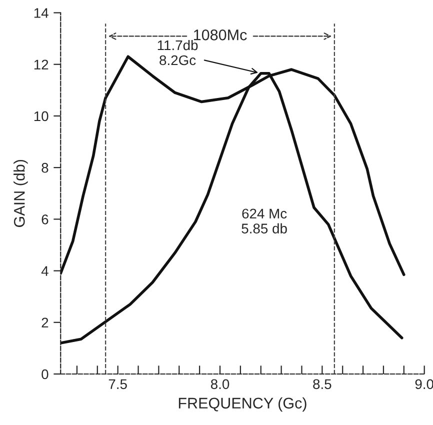  I want to click on y-tick-label: 10, so click(41, 116).